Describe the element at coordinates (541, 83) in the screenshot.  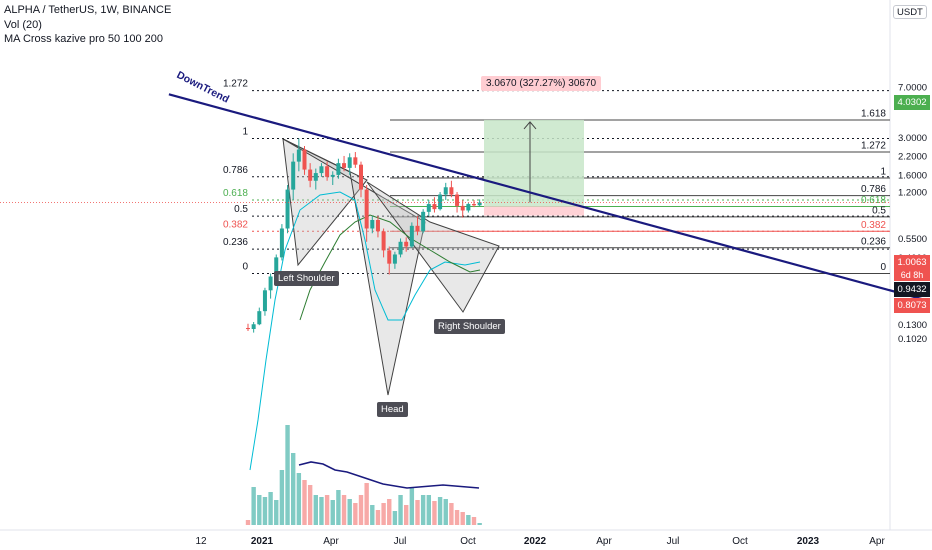
I see `target-box-label: 3.0670 (327.27%) 30670` at that location.